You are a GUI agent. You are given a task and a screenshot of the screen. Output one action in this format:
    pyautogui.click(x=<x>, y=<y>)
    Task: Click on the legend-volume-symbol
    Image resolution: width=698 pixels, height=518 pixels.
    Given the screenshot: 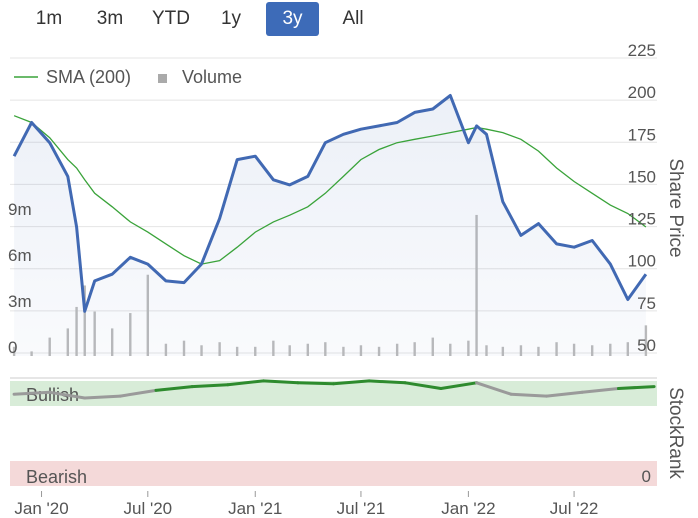 What is the action you would take?
    pyautogui.click(x=162, y=78)
    